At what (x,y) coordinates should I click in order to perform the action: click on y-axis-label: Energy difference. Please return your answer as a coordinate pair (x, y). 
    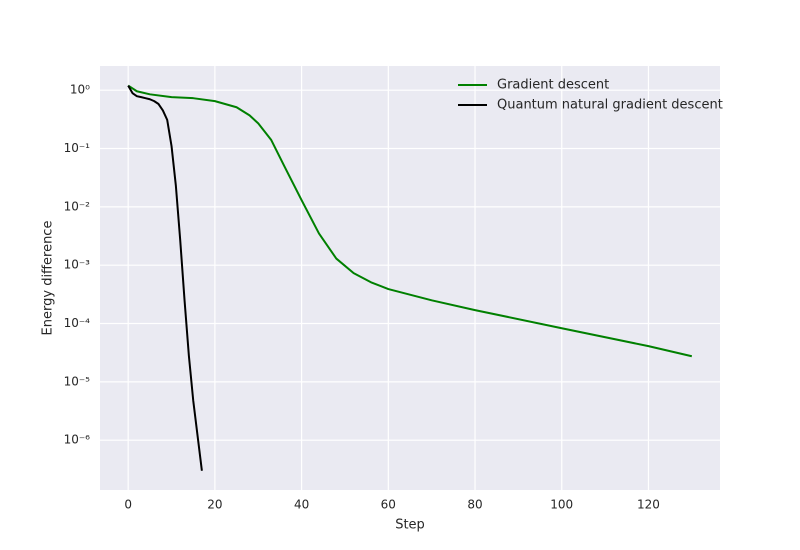
    Looking at the image, I should click on (48, 278).